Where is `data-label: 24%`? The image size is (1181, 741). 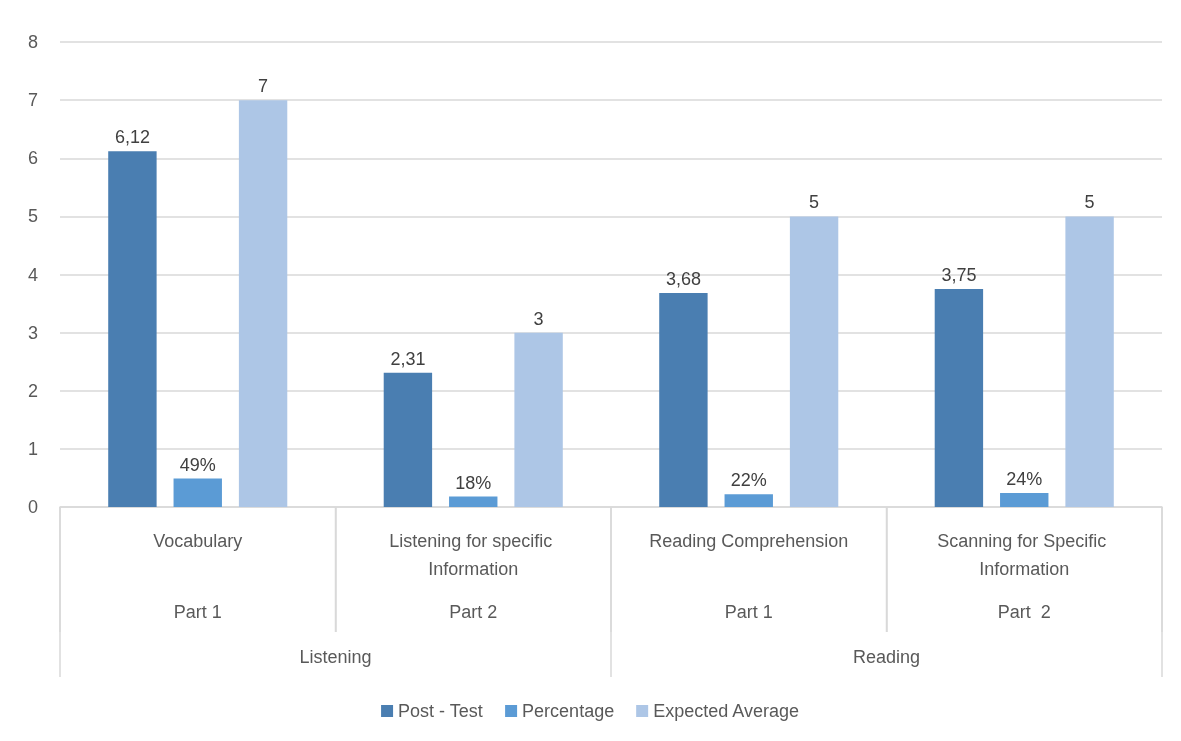
data-label: 24% is located at coordinates (1024, 479).